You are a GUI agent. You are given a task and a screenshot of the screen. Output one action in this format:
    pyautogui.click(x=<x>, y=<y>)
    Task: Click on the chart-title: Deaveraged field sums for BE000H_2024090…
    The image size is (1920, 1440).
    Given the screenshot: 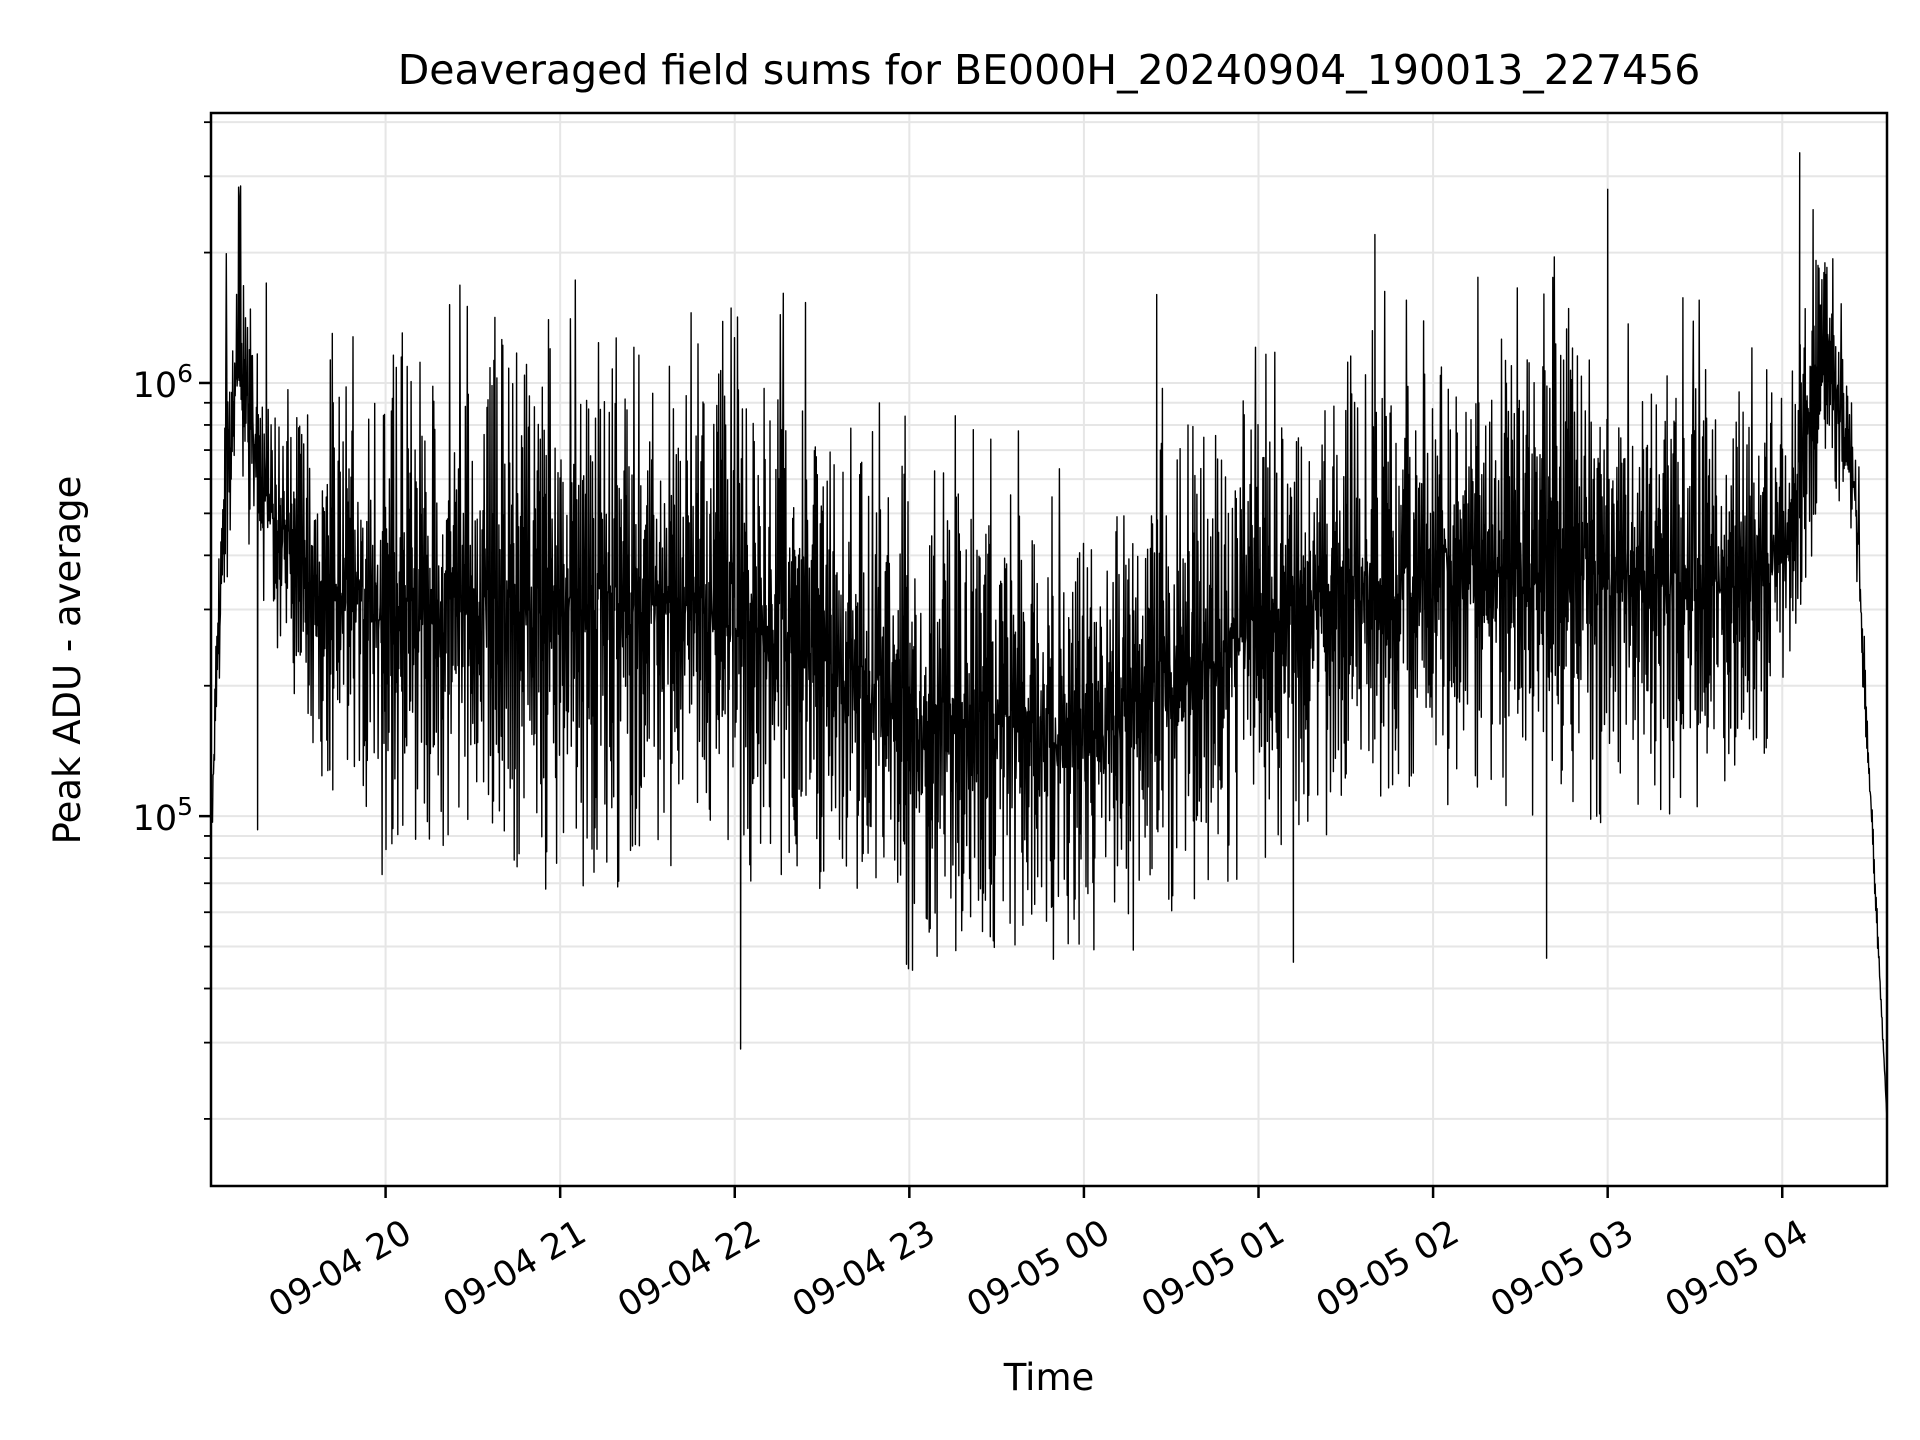 What is the action you would take?
    pyautogui.click(x=1049, y=70)
    